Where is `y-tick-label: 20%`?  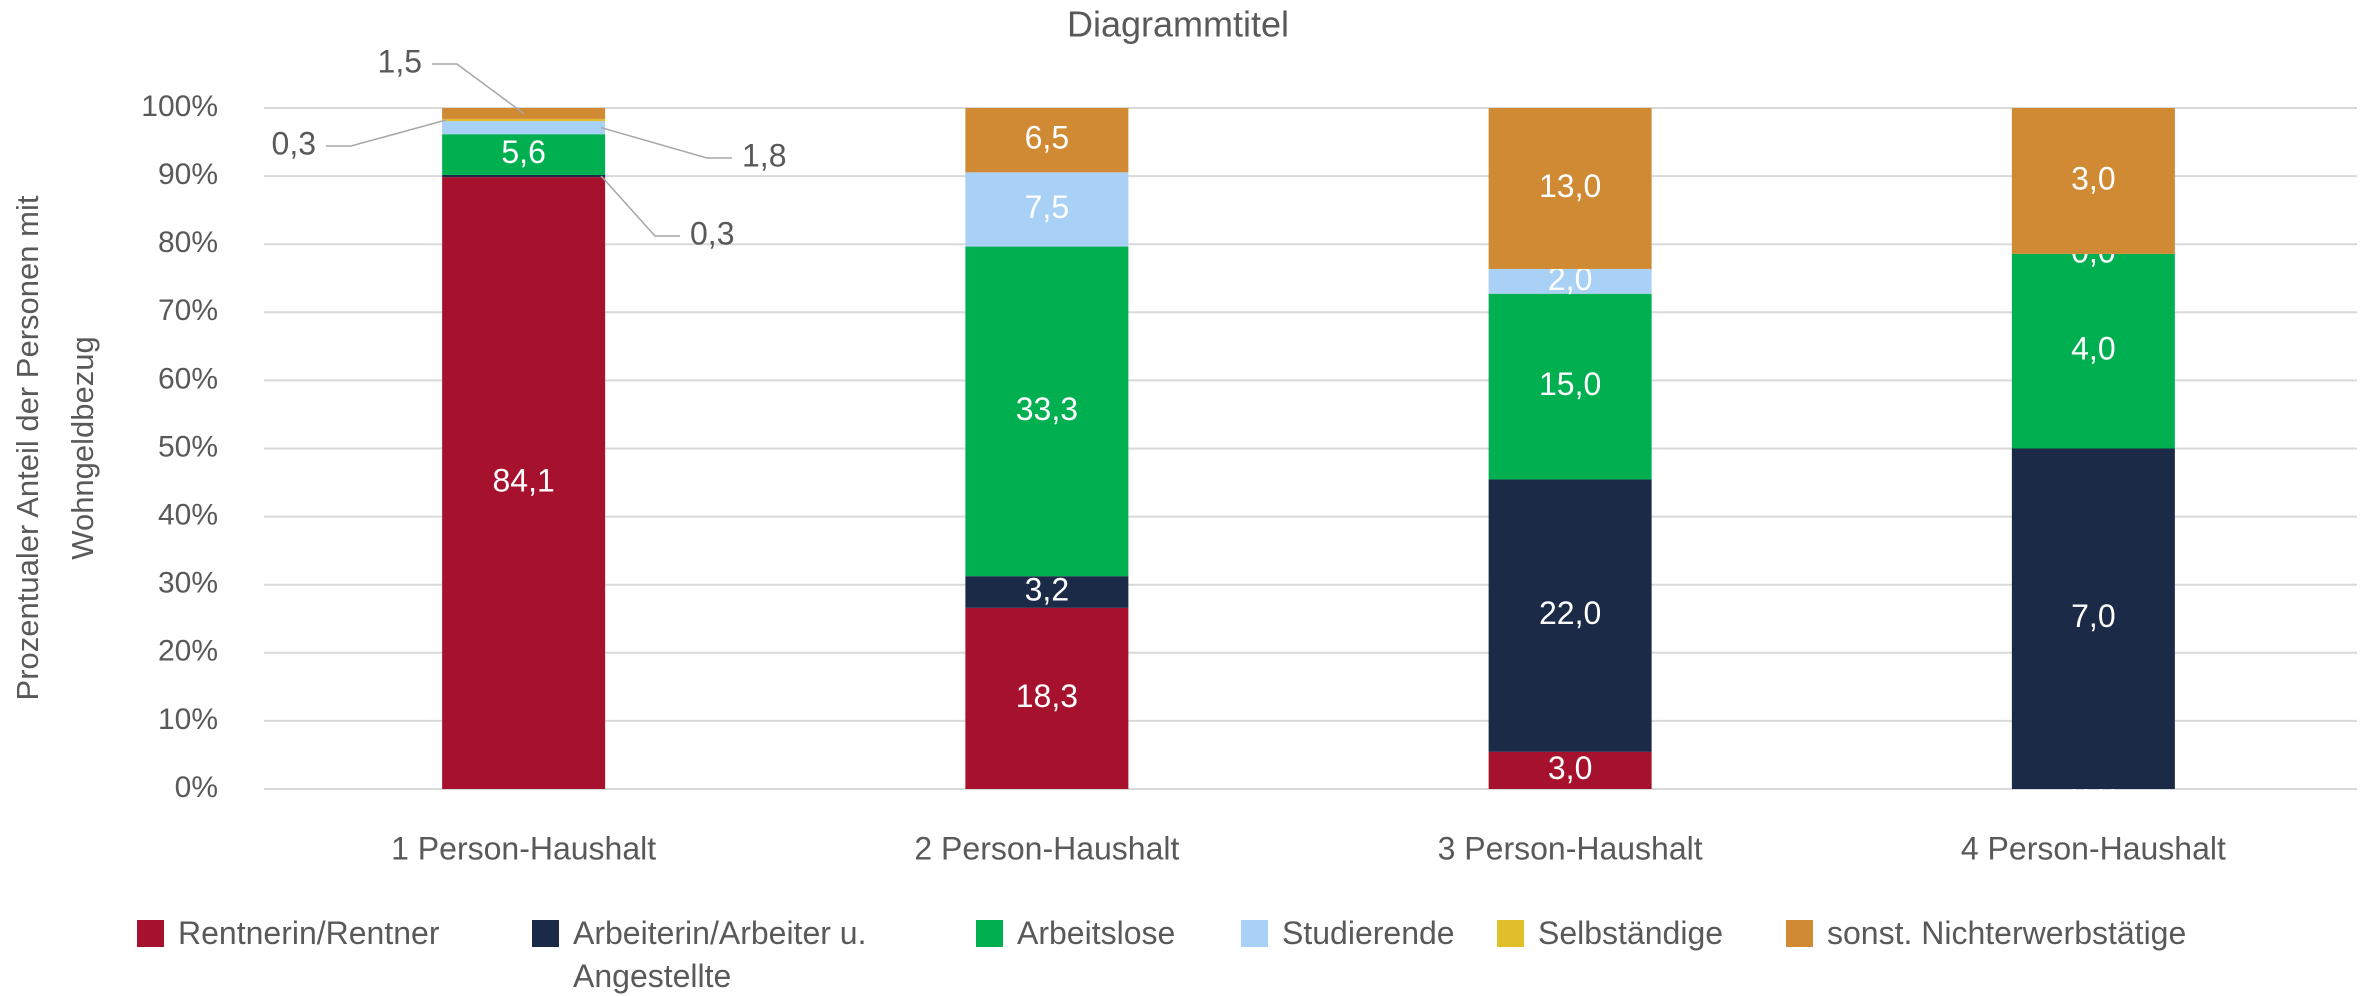
y-tick-label: 20% is located at coordinates (188, 651).